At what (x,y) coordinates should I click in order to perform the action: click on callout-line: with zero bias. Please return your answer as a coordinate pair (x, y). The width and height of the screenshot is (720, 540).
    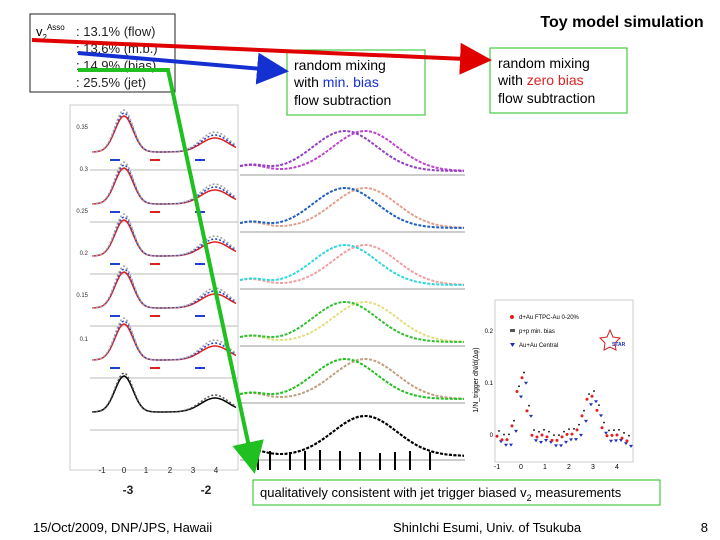
    Looking at the image, I should click on (540, 80).